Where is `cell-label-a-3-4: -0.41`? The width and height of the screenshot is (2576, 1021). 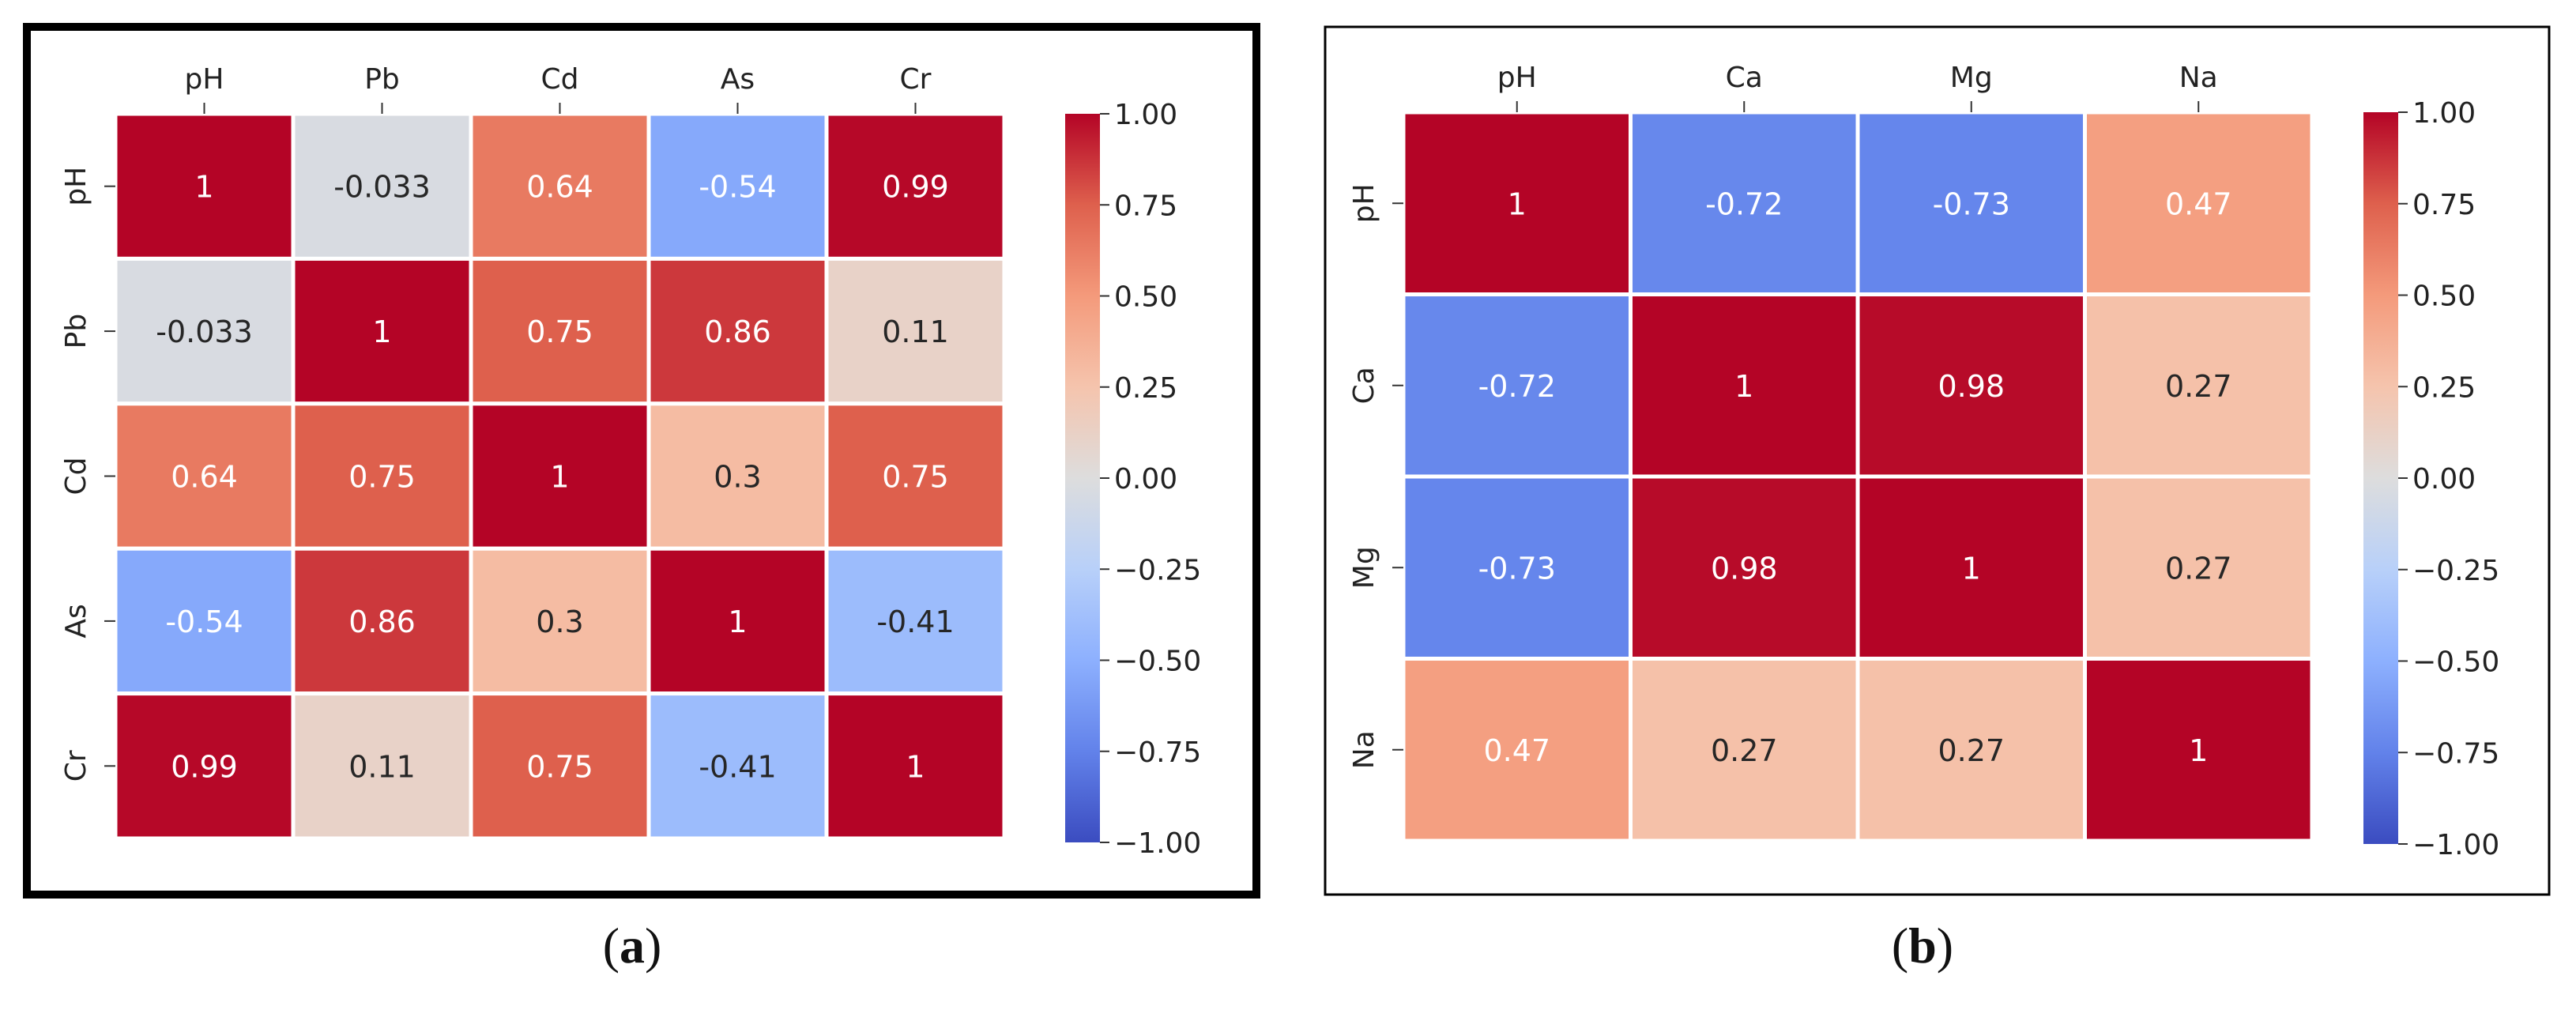
cell-label-a-3-4: -0.41 is located at coordinates (915, 622).